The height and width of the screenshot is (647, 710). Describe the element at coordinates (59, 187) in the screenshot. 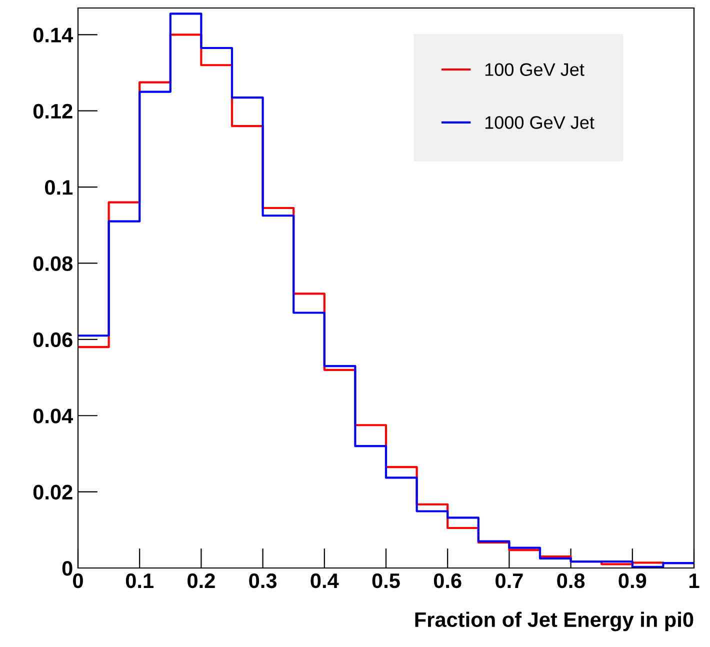

I see `y-tick-label: 0.1` at that location.